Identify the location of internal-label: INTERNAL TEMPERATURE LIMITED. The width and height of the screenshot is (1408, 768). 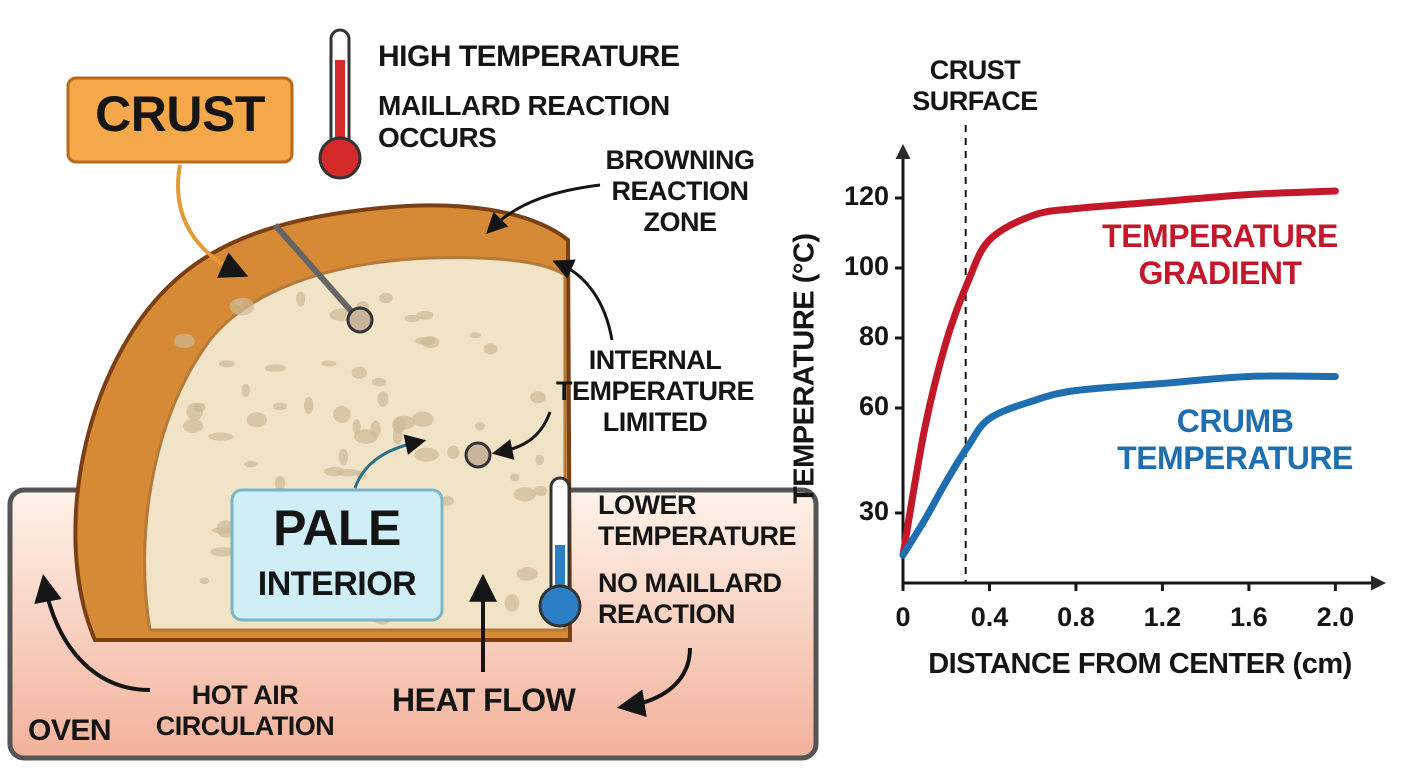
(655, 391).